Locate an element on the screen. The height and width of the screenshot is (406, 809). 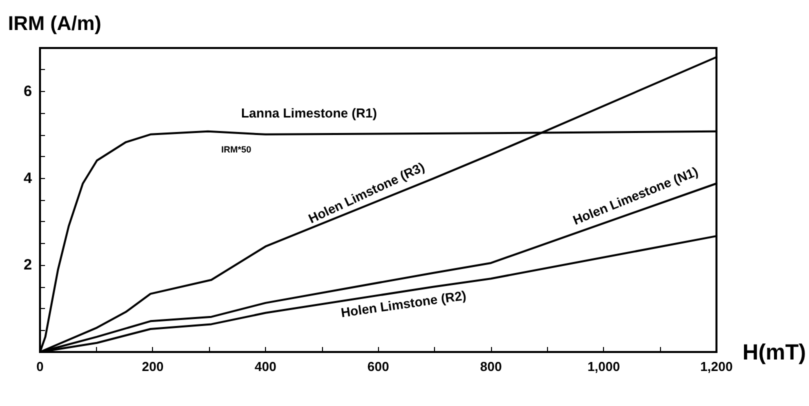
y-tick-label: 2 is located at coordinates (28, 265).